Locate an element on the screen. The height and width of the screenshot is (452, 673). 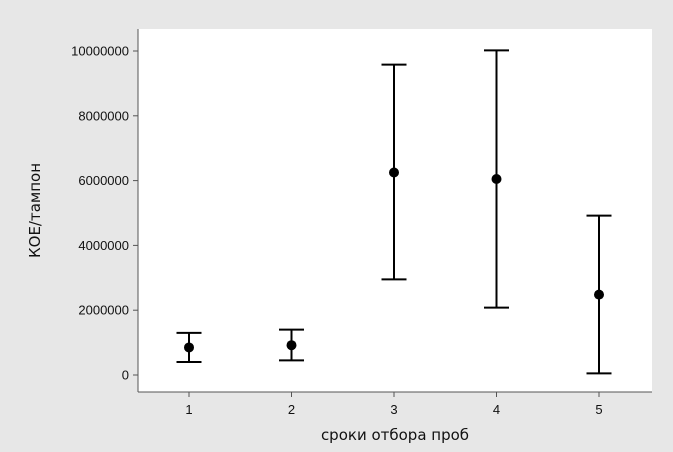
x-axis-title: сроки отбора проб is located at coordinates (395, 435).